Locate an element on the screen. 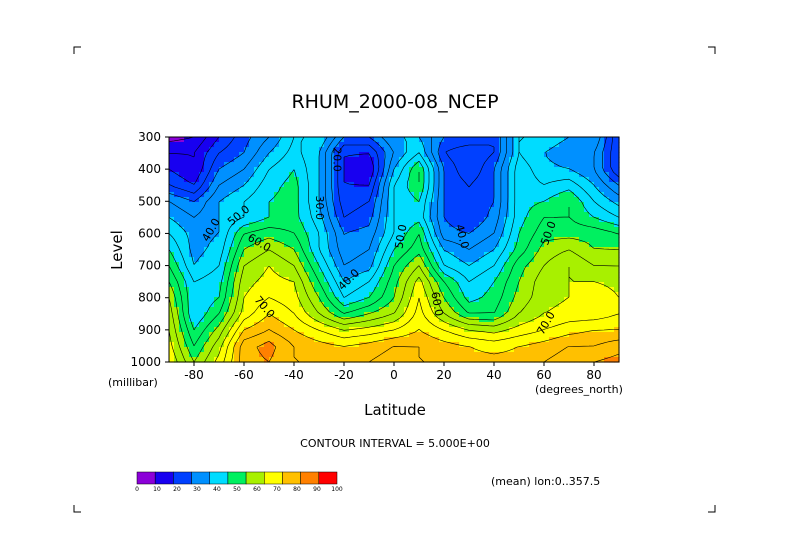 This screenshot has height=558, width=789. colorbar-tick-label: 30 is located at coordinates (197, 489).